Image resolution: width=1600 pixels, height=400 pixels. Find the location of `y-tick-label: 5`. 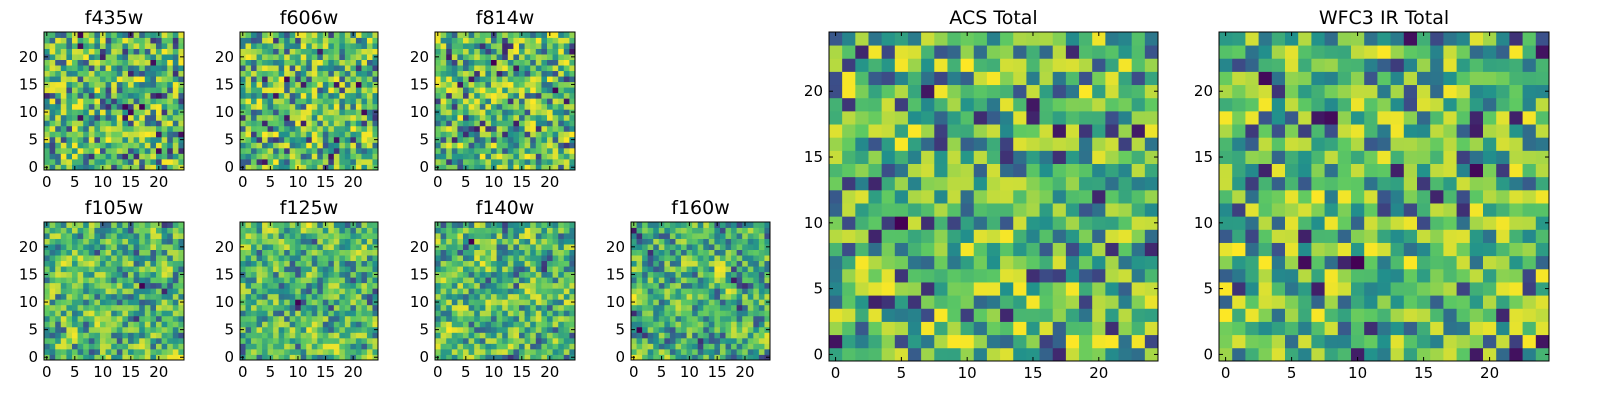

y-tick-label: 5 is located at coordinates (229, 330).